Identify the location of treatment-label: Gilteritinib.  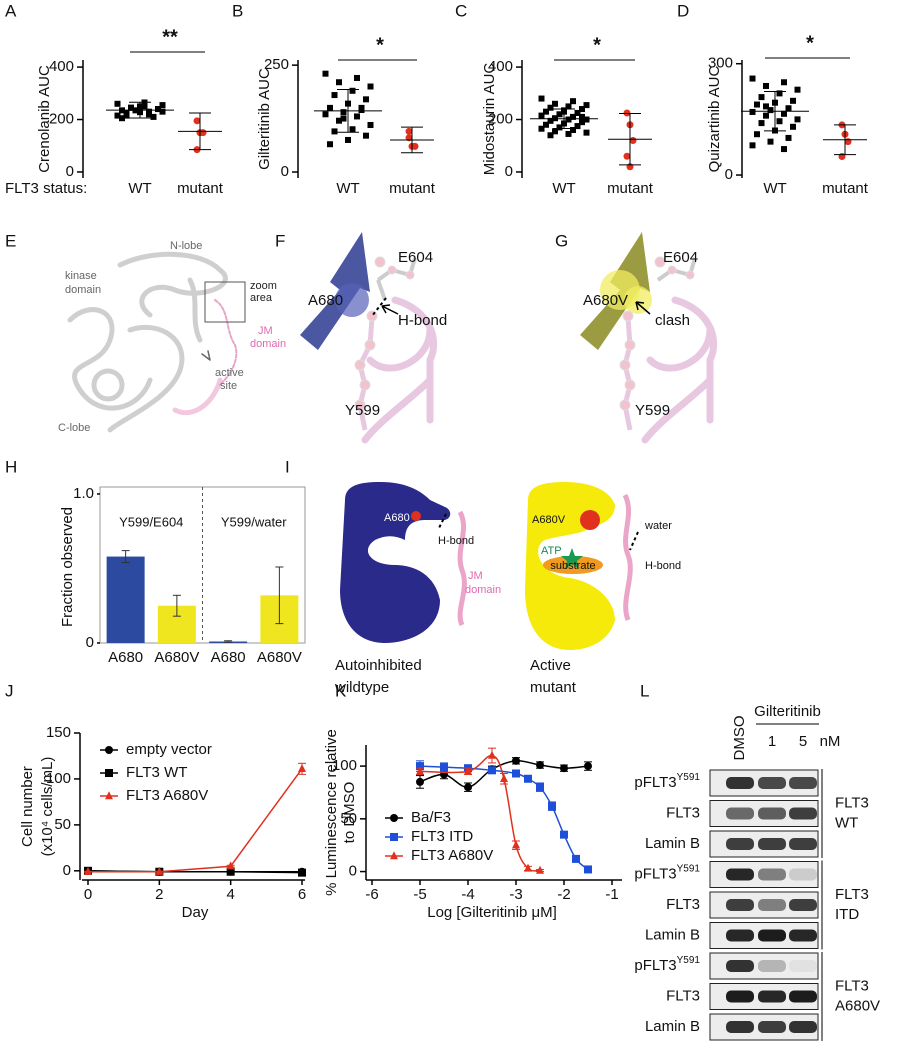
(787, 711).